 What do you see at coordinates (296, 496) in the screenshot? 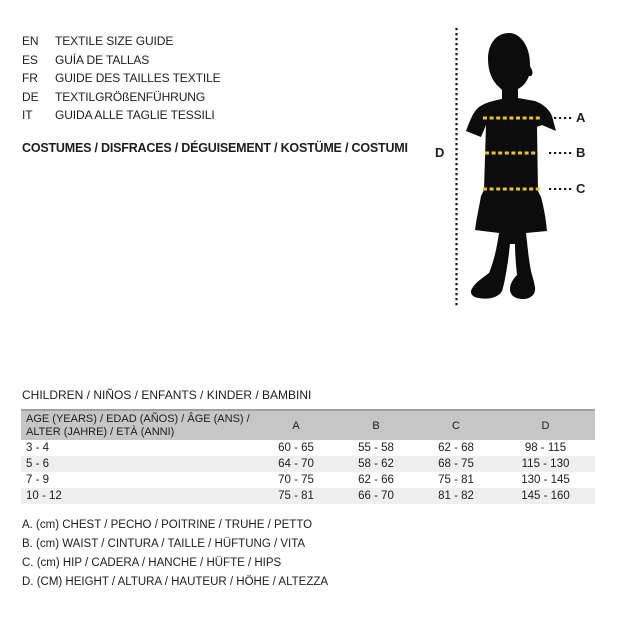
I see `chest-cell: 75 - 81` at bounding box center [296, 496].